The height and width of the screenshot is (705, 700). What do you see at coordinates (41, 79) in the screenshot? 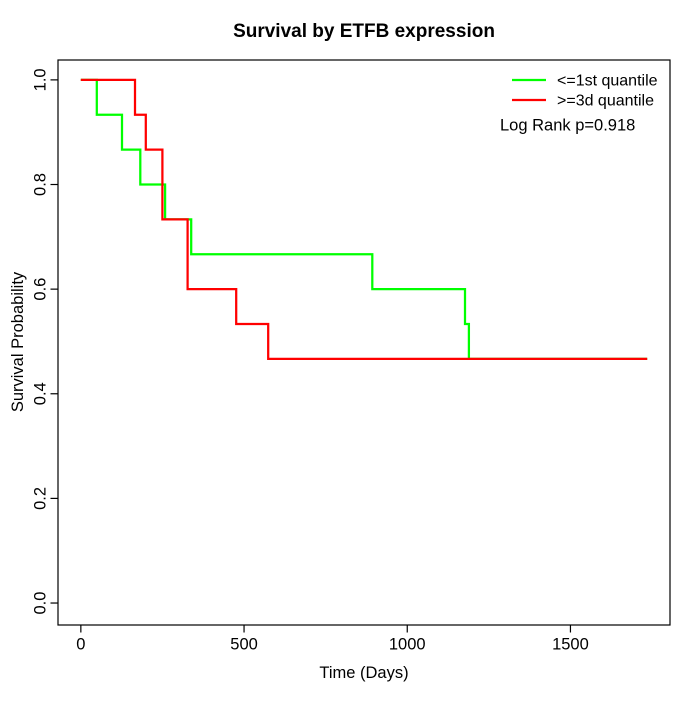
I see `y-tick-label: 1.0` at bounding box center [41, 79].